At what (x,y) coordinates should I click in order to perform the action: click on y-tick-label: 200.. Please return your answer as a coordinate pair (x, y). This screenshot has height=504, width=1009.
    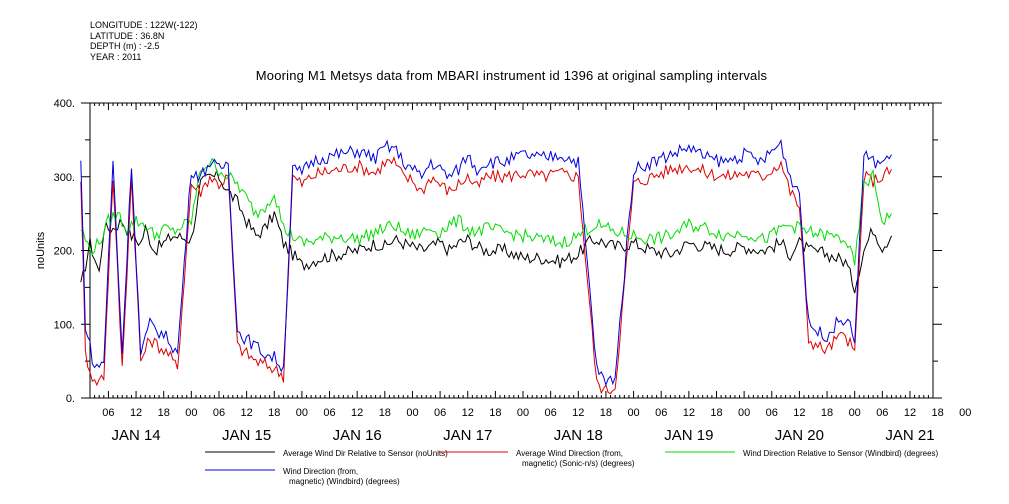
    Looking at the image, I should click on (64, 252).